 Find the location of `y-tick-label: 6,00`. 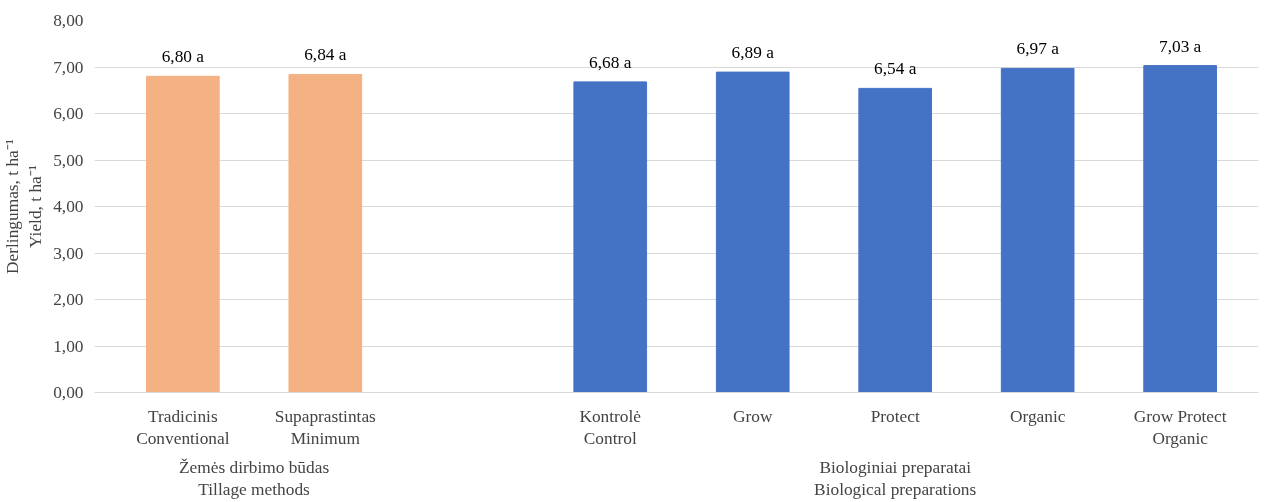

y-tick-label: 6,00 is located at coordinates (68, 113).